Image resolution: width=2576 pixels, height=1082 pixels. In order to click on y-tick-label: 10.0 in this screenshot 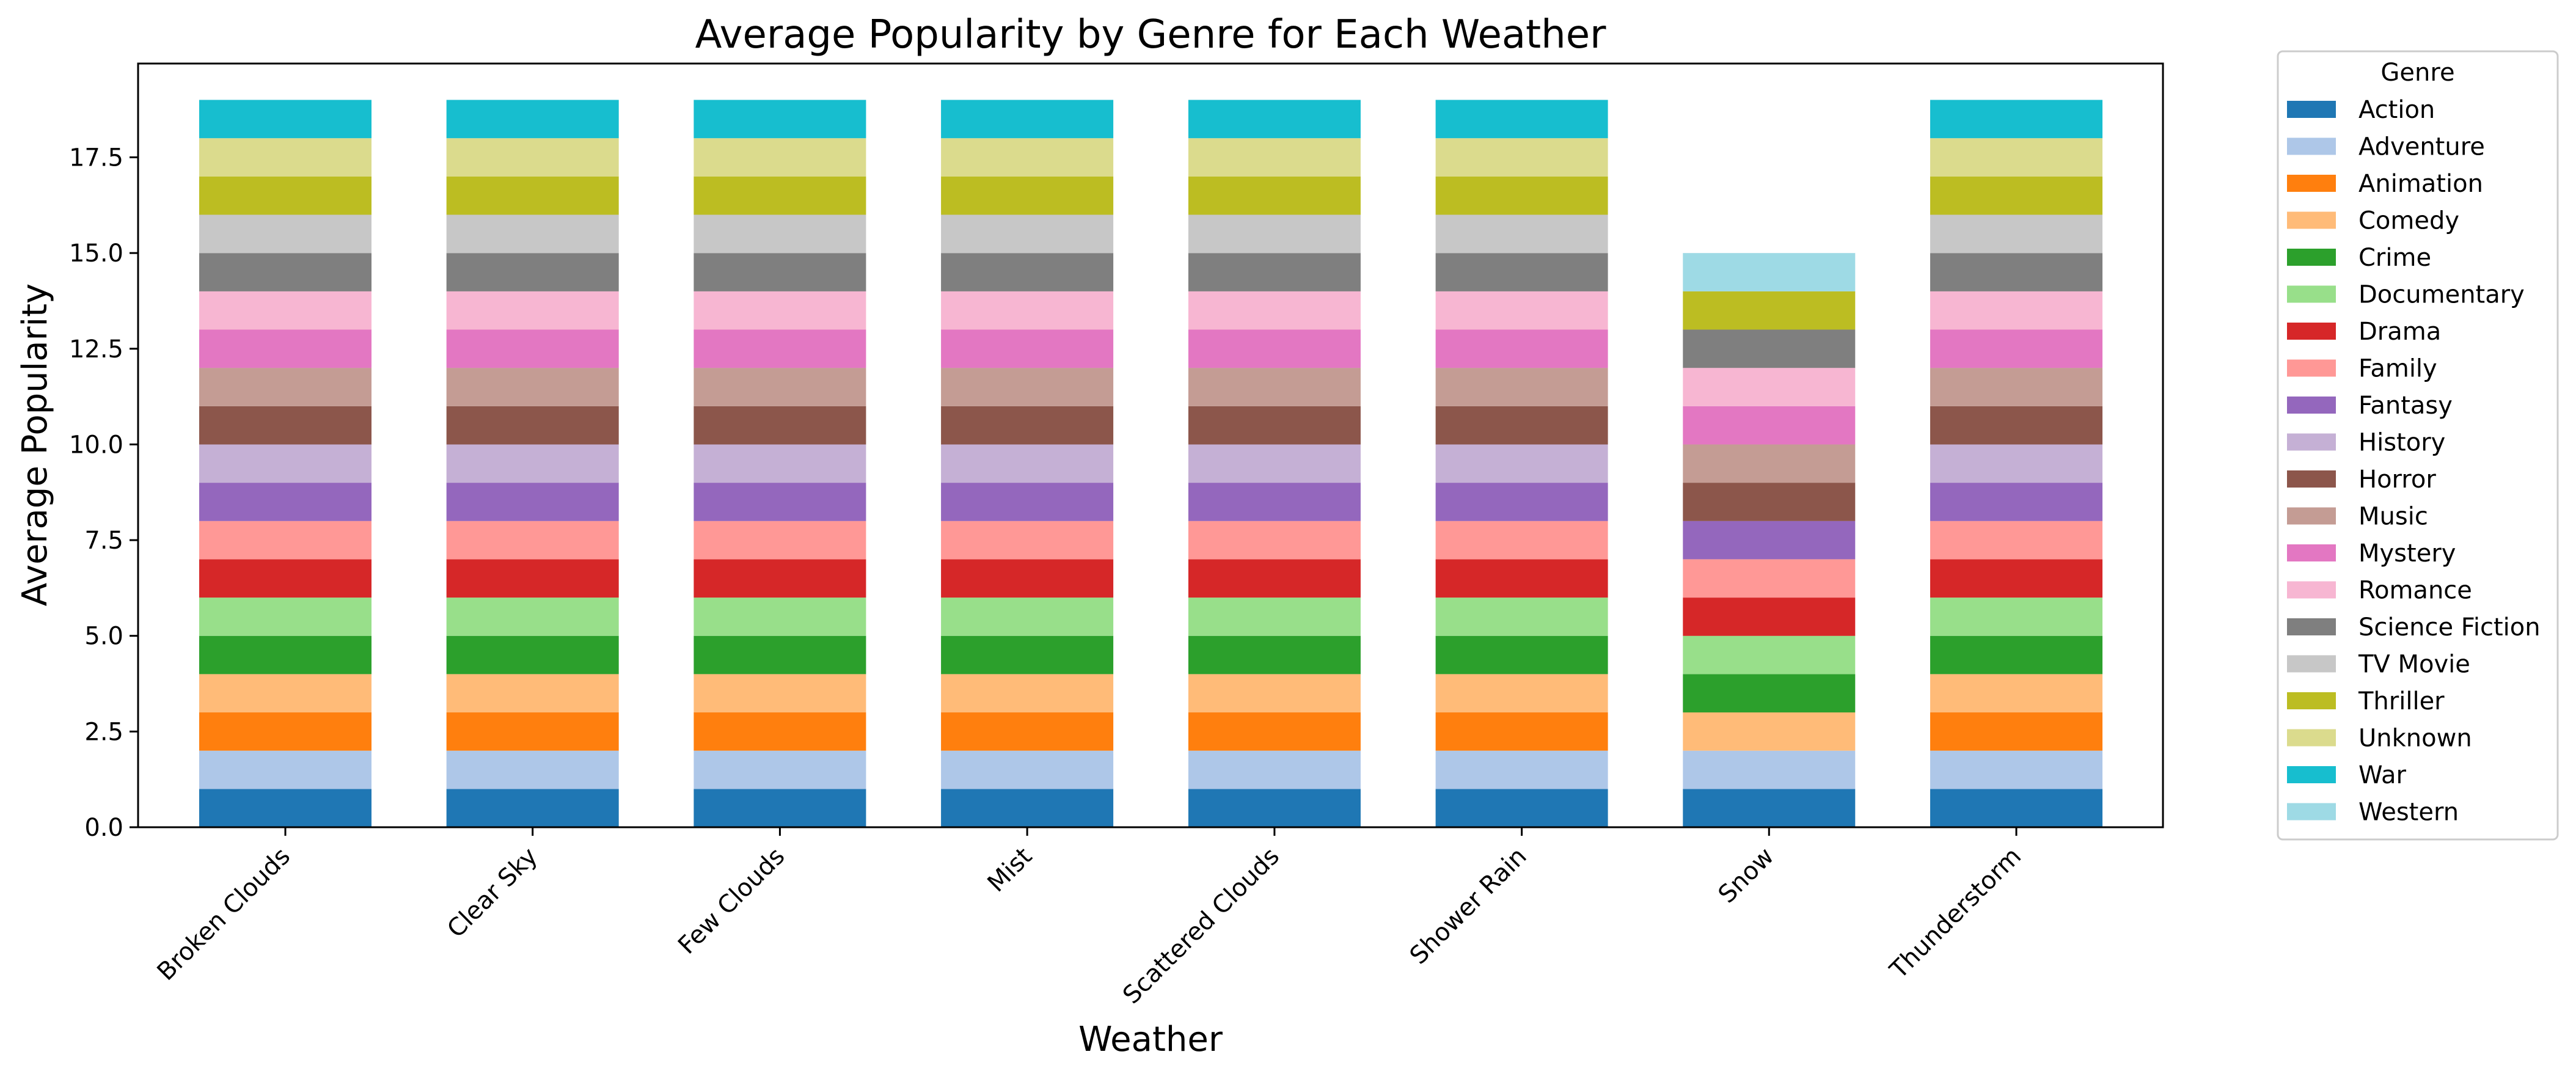, I will do `click(96, 445)`.